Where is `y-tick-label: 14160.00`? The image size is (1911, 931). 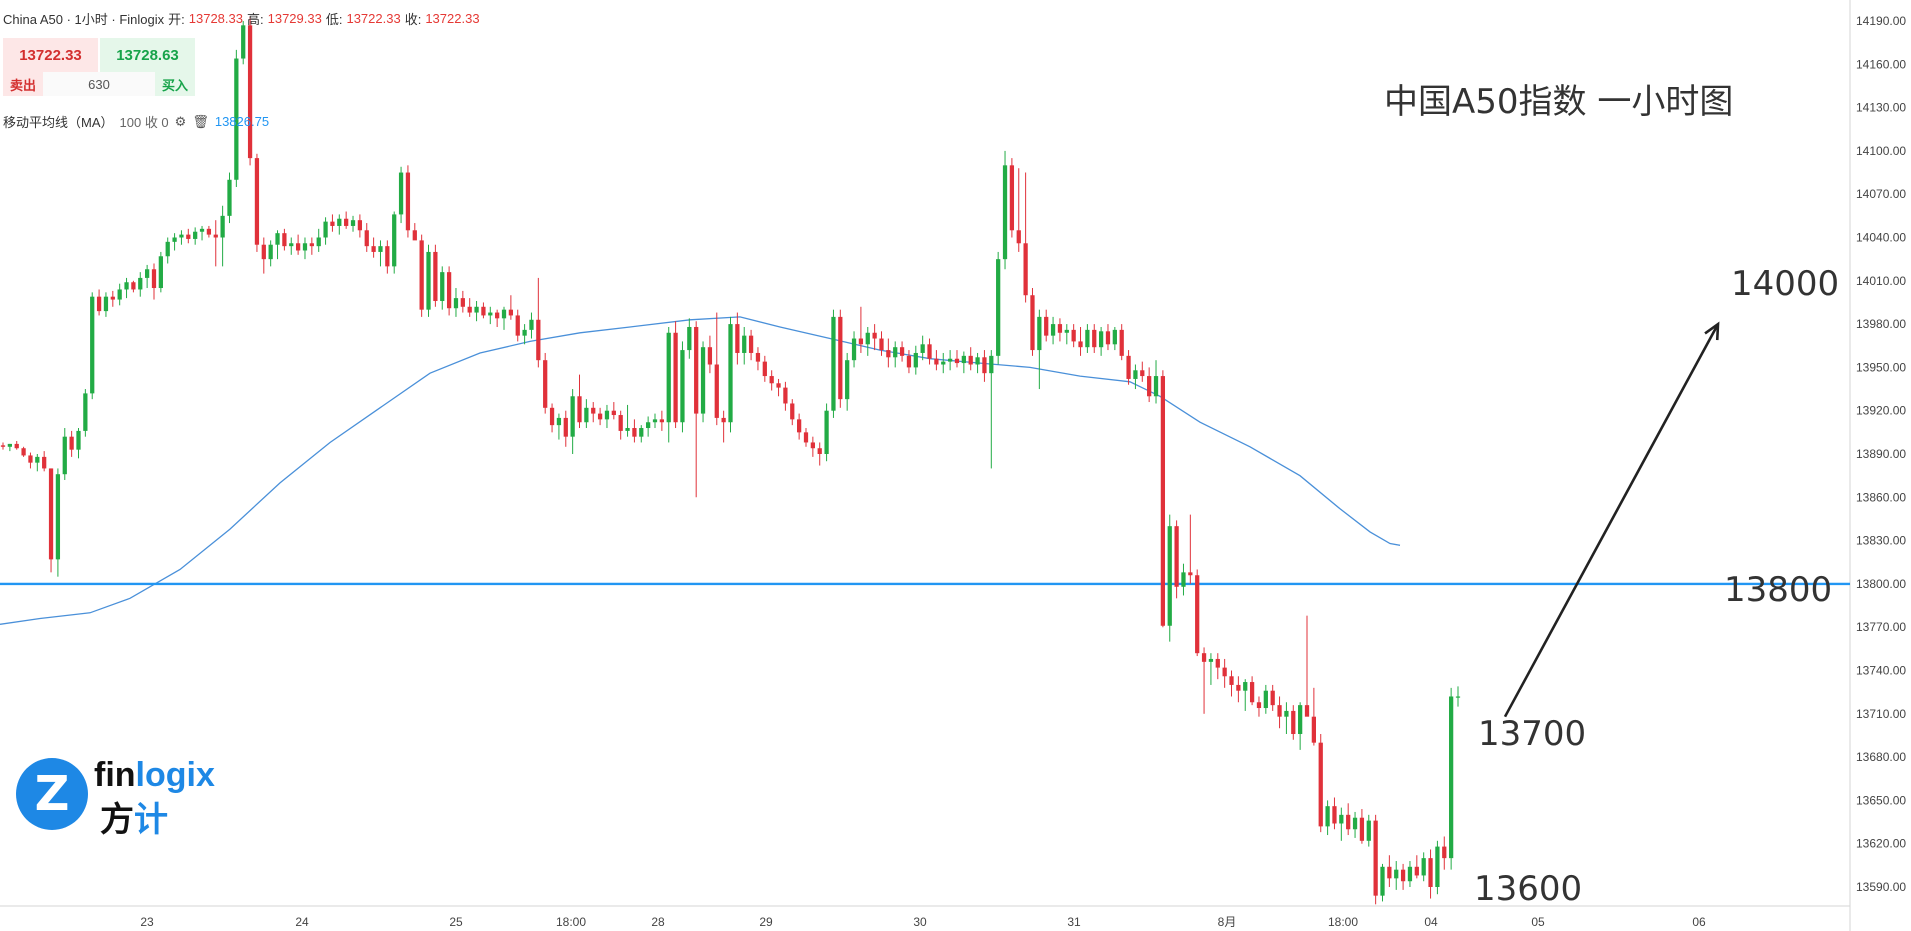 y-tick-label: 14160.00 is located at coordinates (1881, 64).